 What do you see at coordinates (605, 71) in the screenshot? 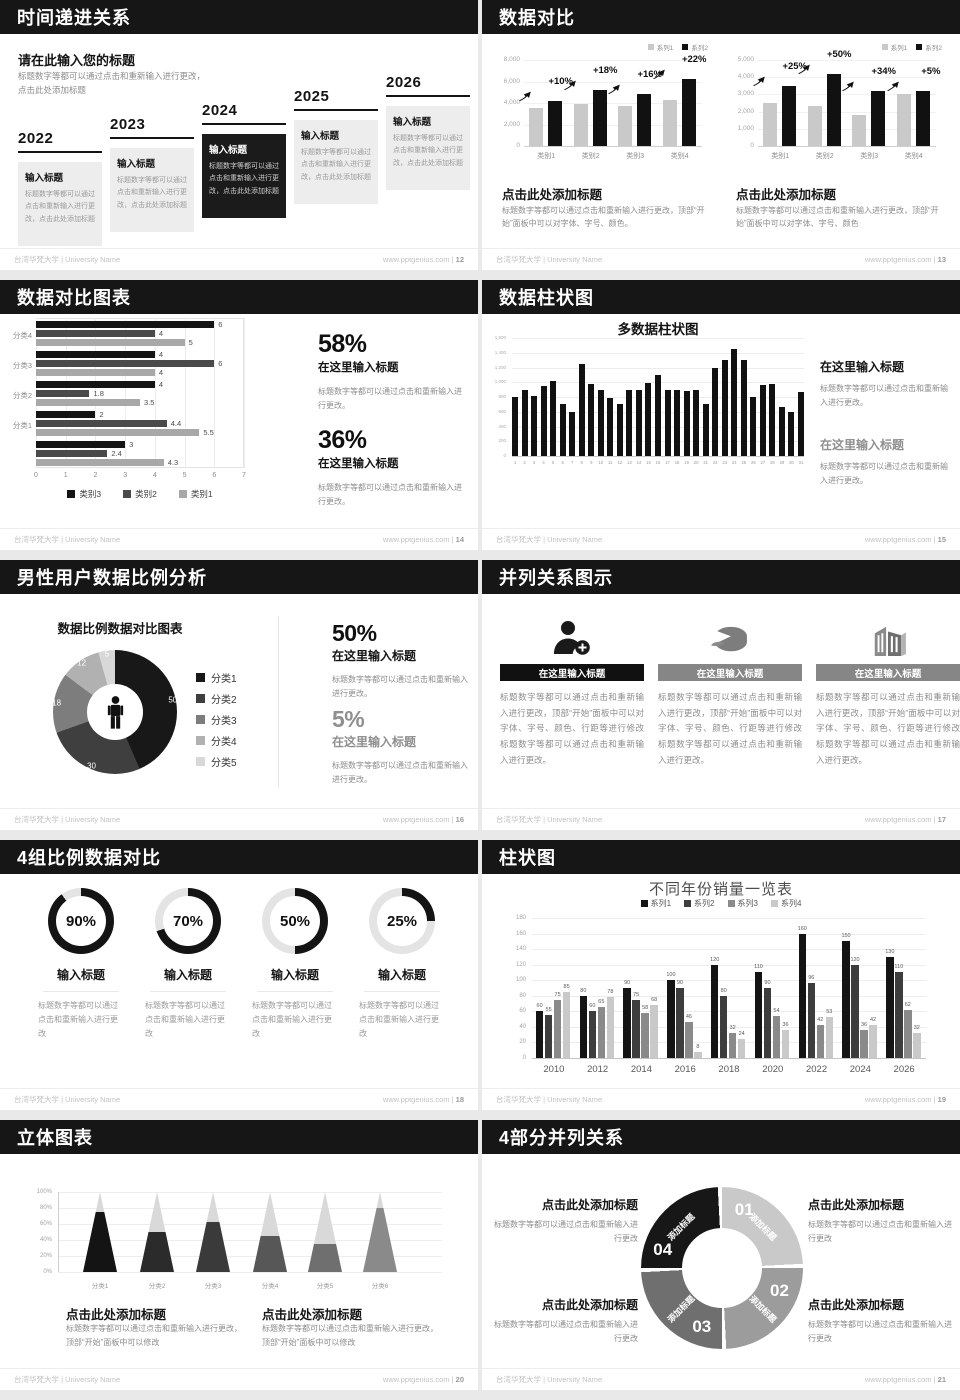
I see `growth-label: +18%` at bounding box center [605, 71].